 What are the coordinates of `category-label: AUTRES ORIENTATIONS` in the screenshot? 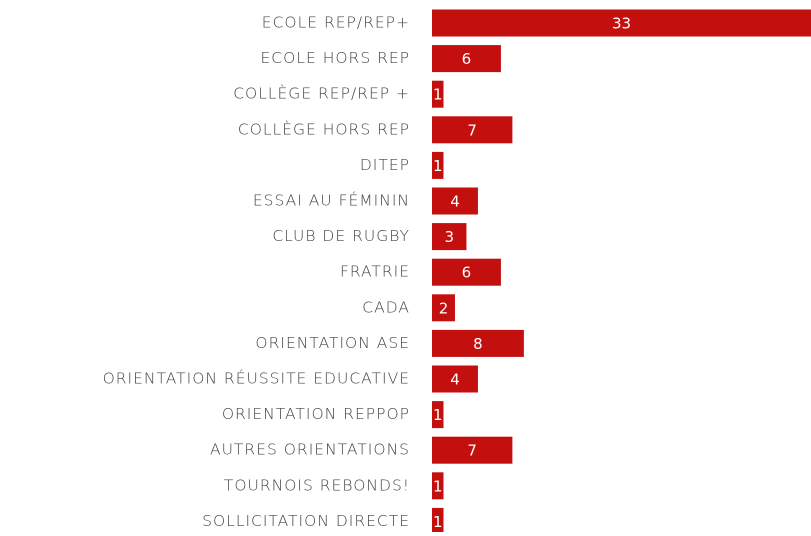 It's located at (310, 450).